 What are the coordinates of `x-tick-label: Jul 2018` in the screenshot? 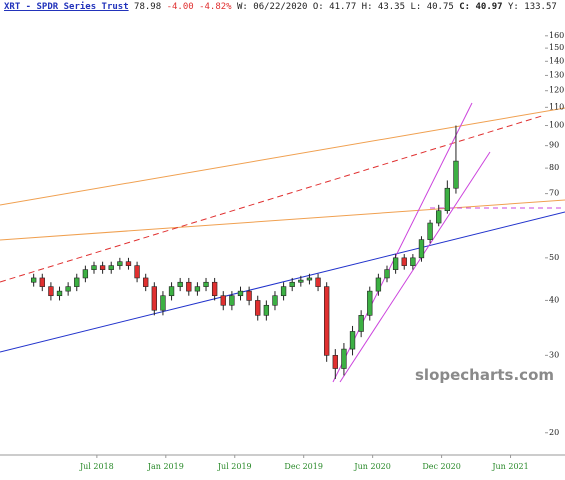 It's located at (96, 466).